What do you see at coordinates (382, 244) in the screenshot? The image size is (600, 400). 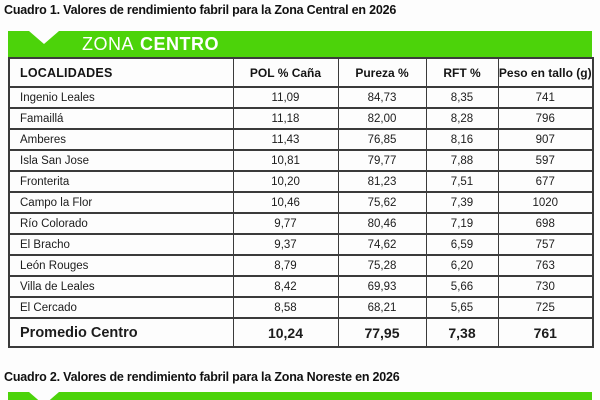 I see `value-cell: 74,62` at bounding box center [382, 244].